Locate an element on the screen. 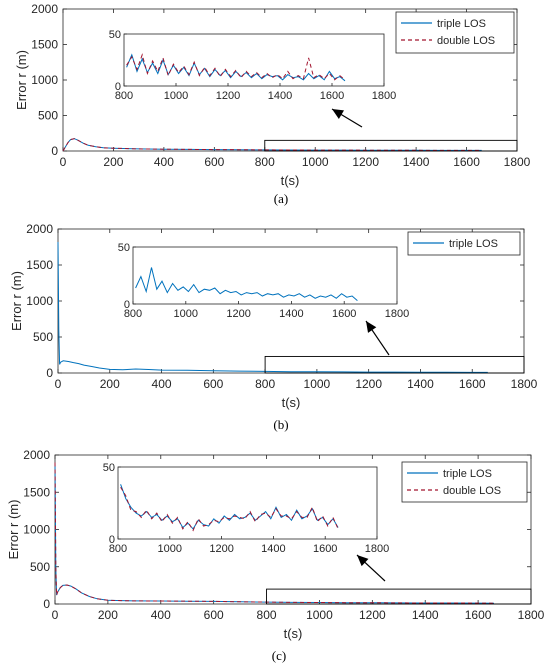 The width and height of the screenshot is (550, 668). panel-b-legend-box is located at coordinates (464, 243).